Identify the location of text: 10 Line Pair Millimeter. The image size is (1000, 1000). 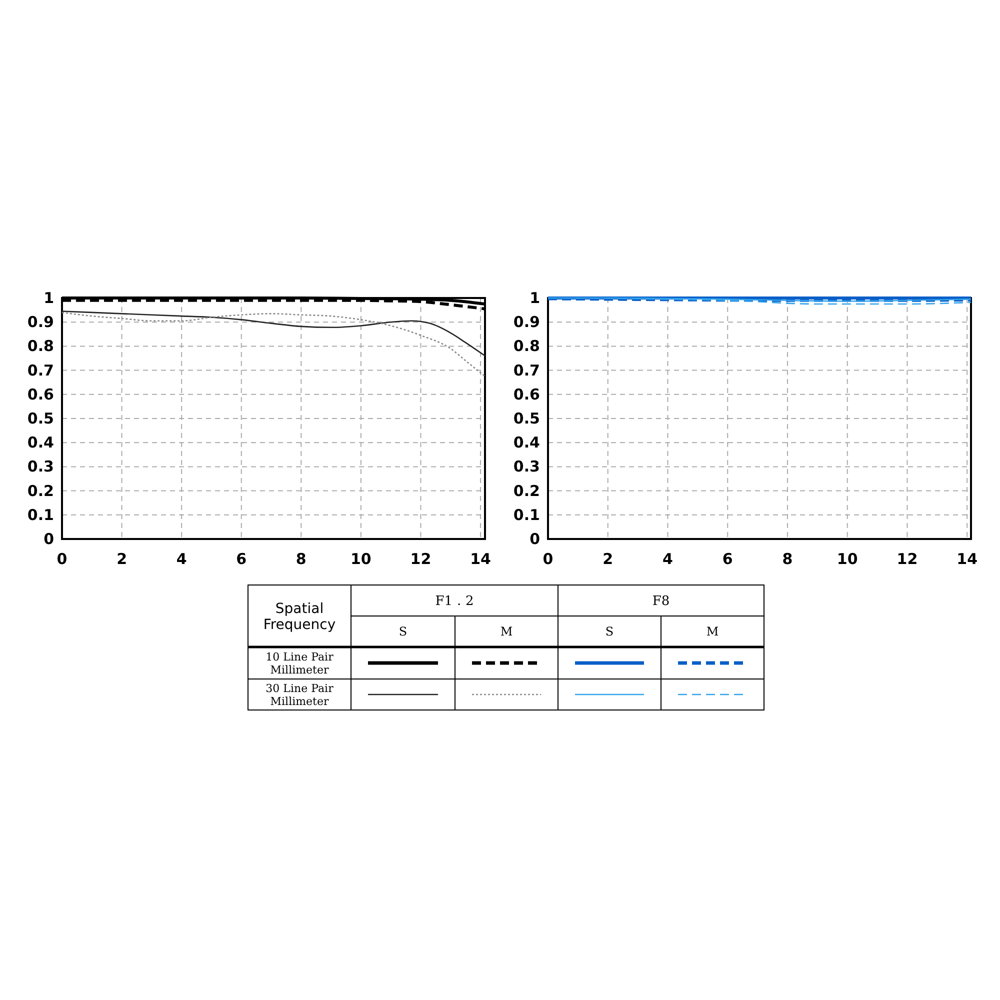
(300, 663).